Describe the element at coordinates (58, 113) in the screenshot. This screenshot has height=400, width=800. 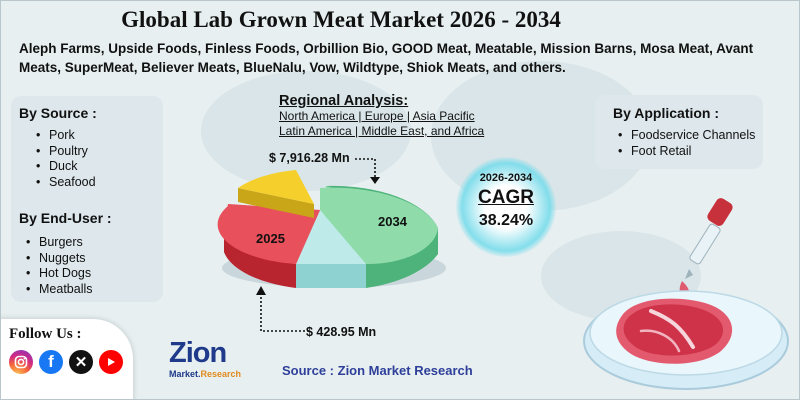
I see `by-source-heading: By Source :` at that location.